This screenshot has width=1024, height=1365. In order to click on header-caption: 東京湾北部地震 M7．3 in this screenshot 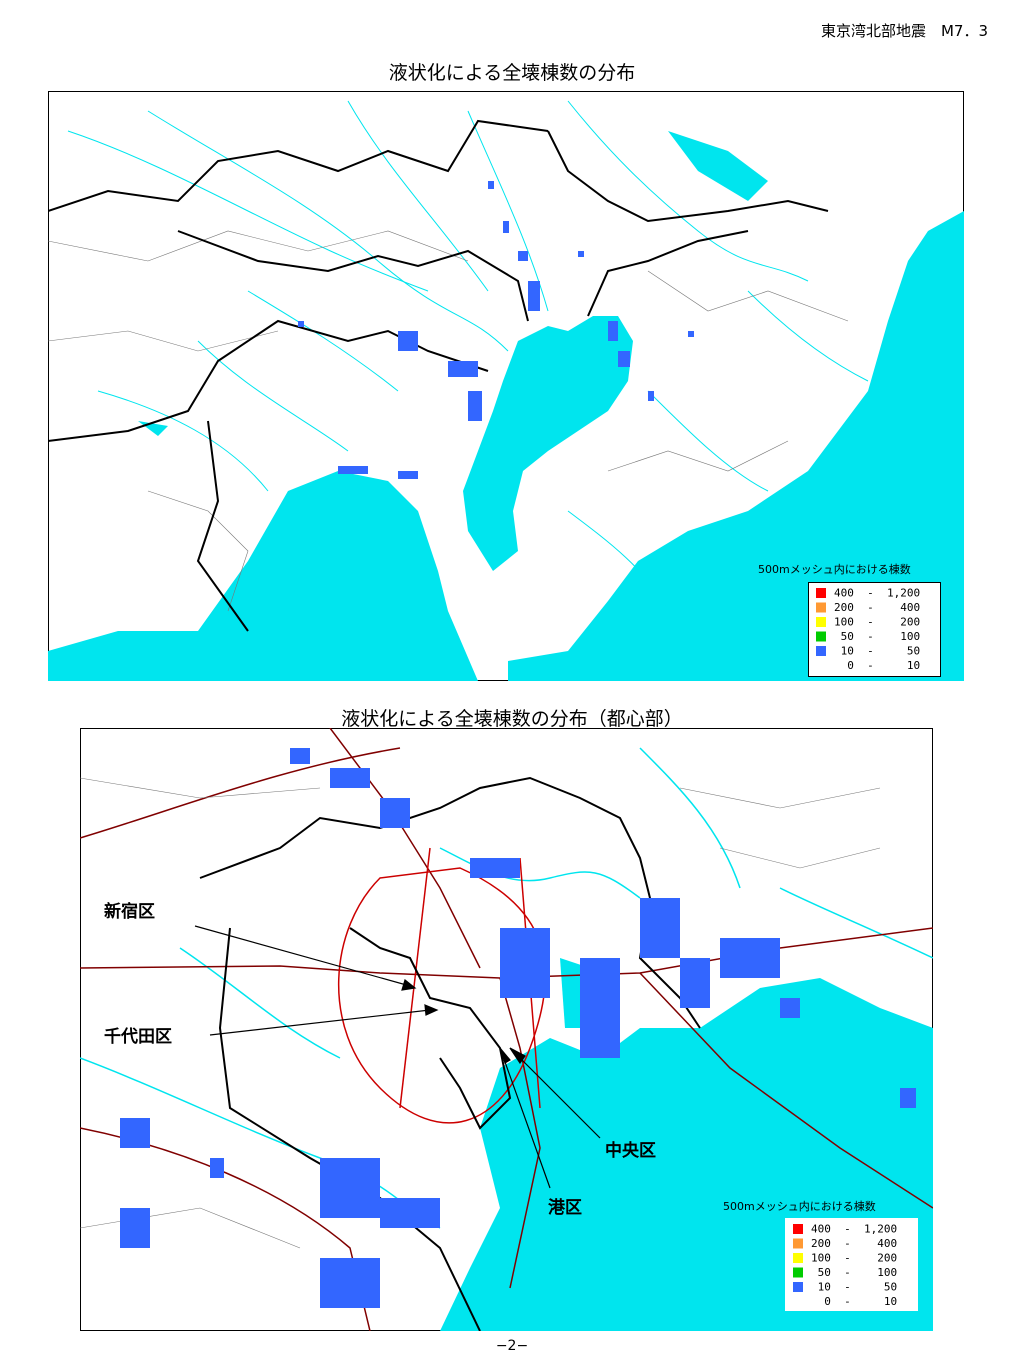, I will do `click(904, 31)`.